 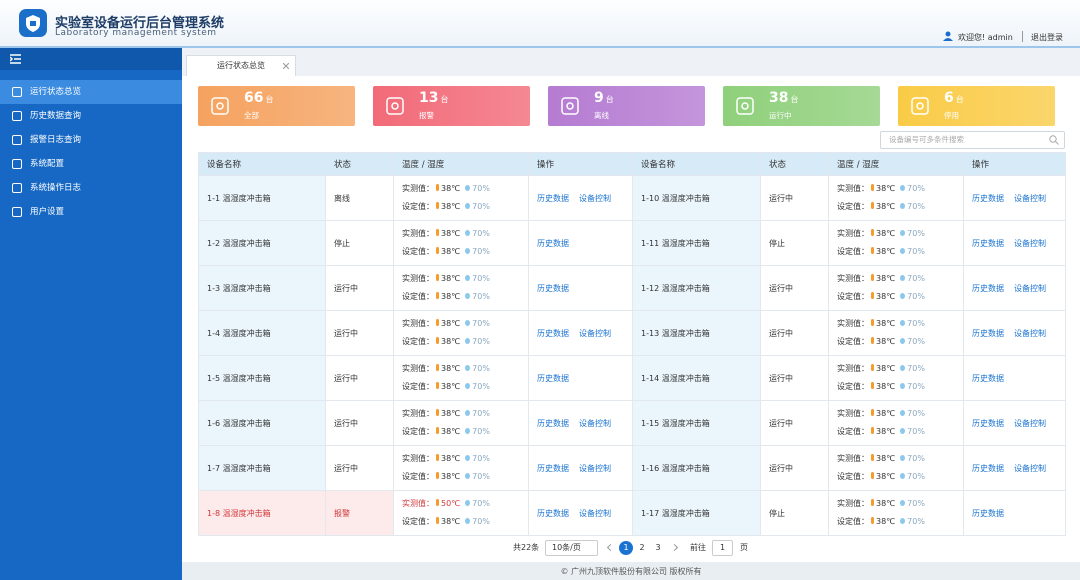 I want to click on stat-label: 报警, so click(x=426, y=115).